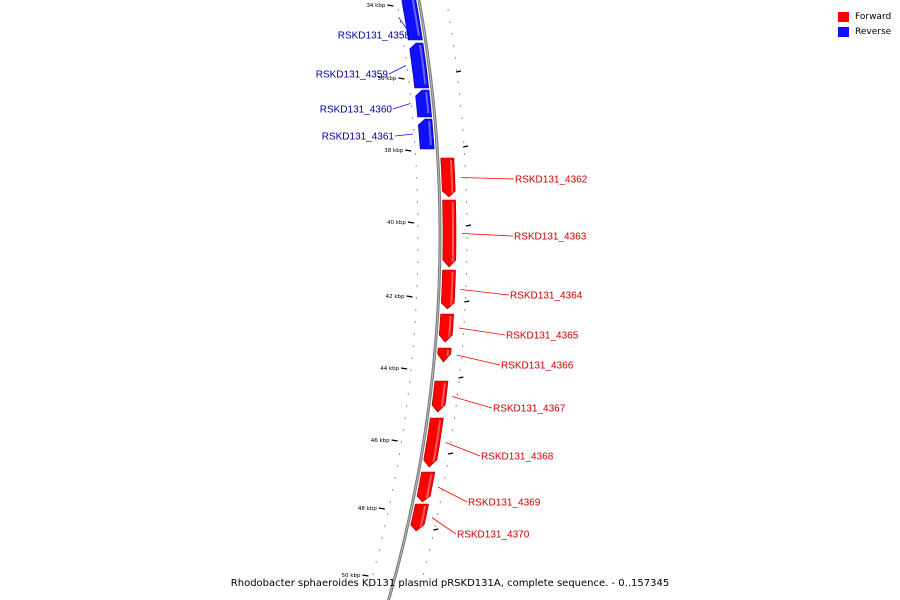  Describe the element at coordinates (358, 137) in the screenshot. I see `gene-label: RSKD131_4361` at that location.